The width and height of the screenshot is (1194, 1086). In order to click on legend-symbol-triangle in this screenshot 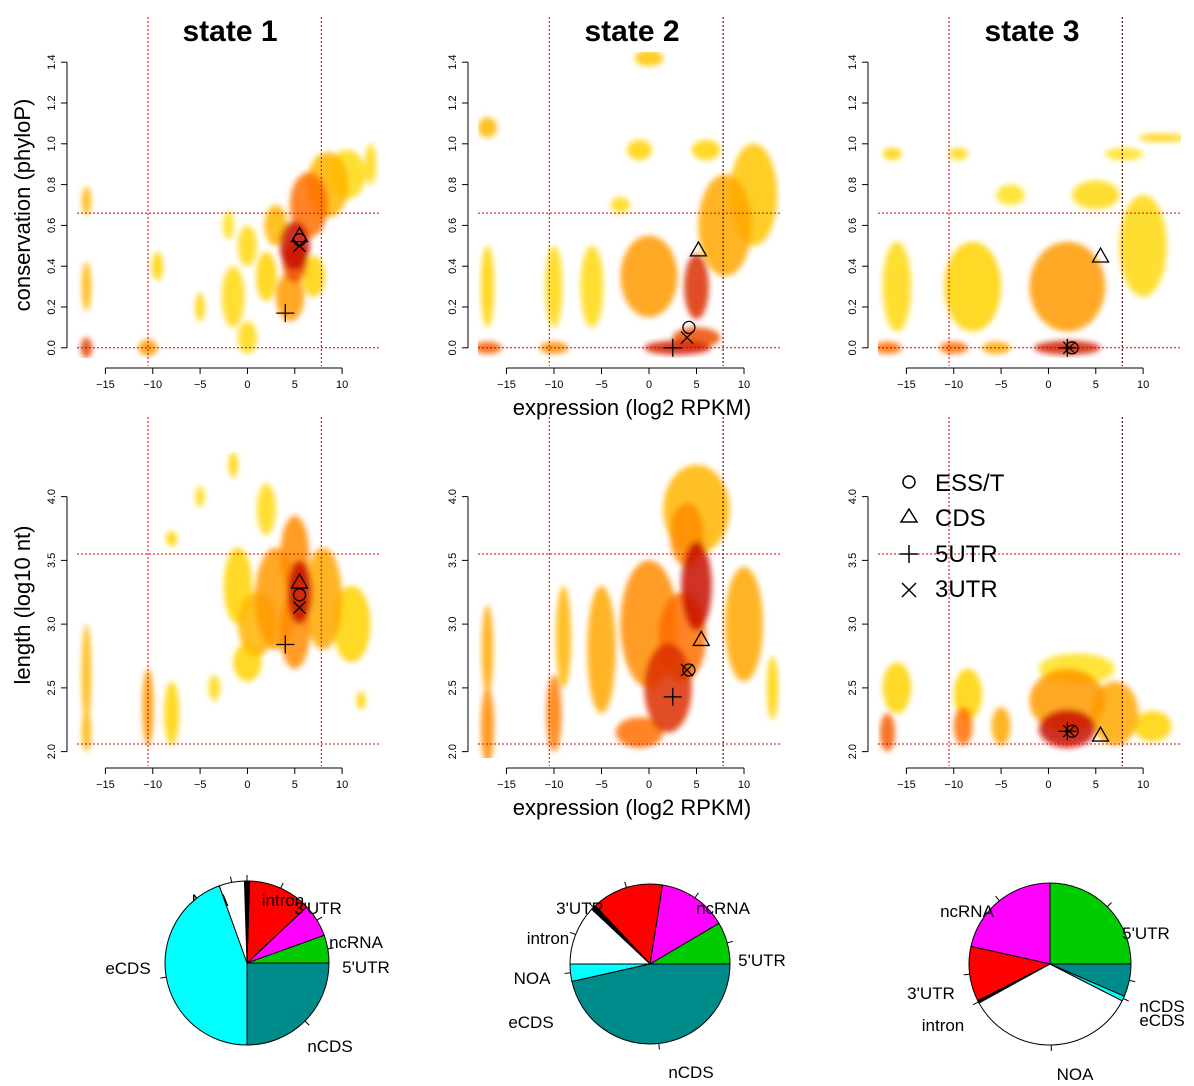, I will do `click(909, 515)`.